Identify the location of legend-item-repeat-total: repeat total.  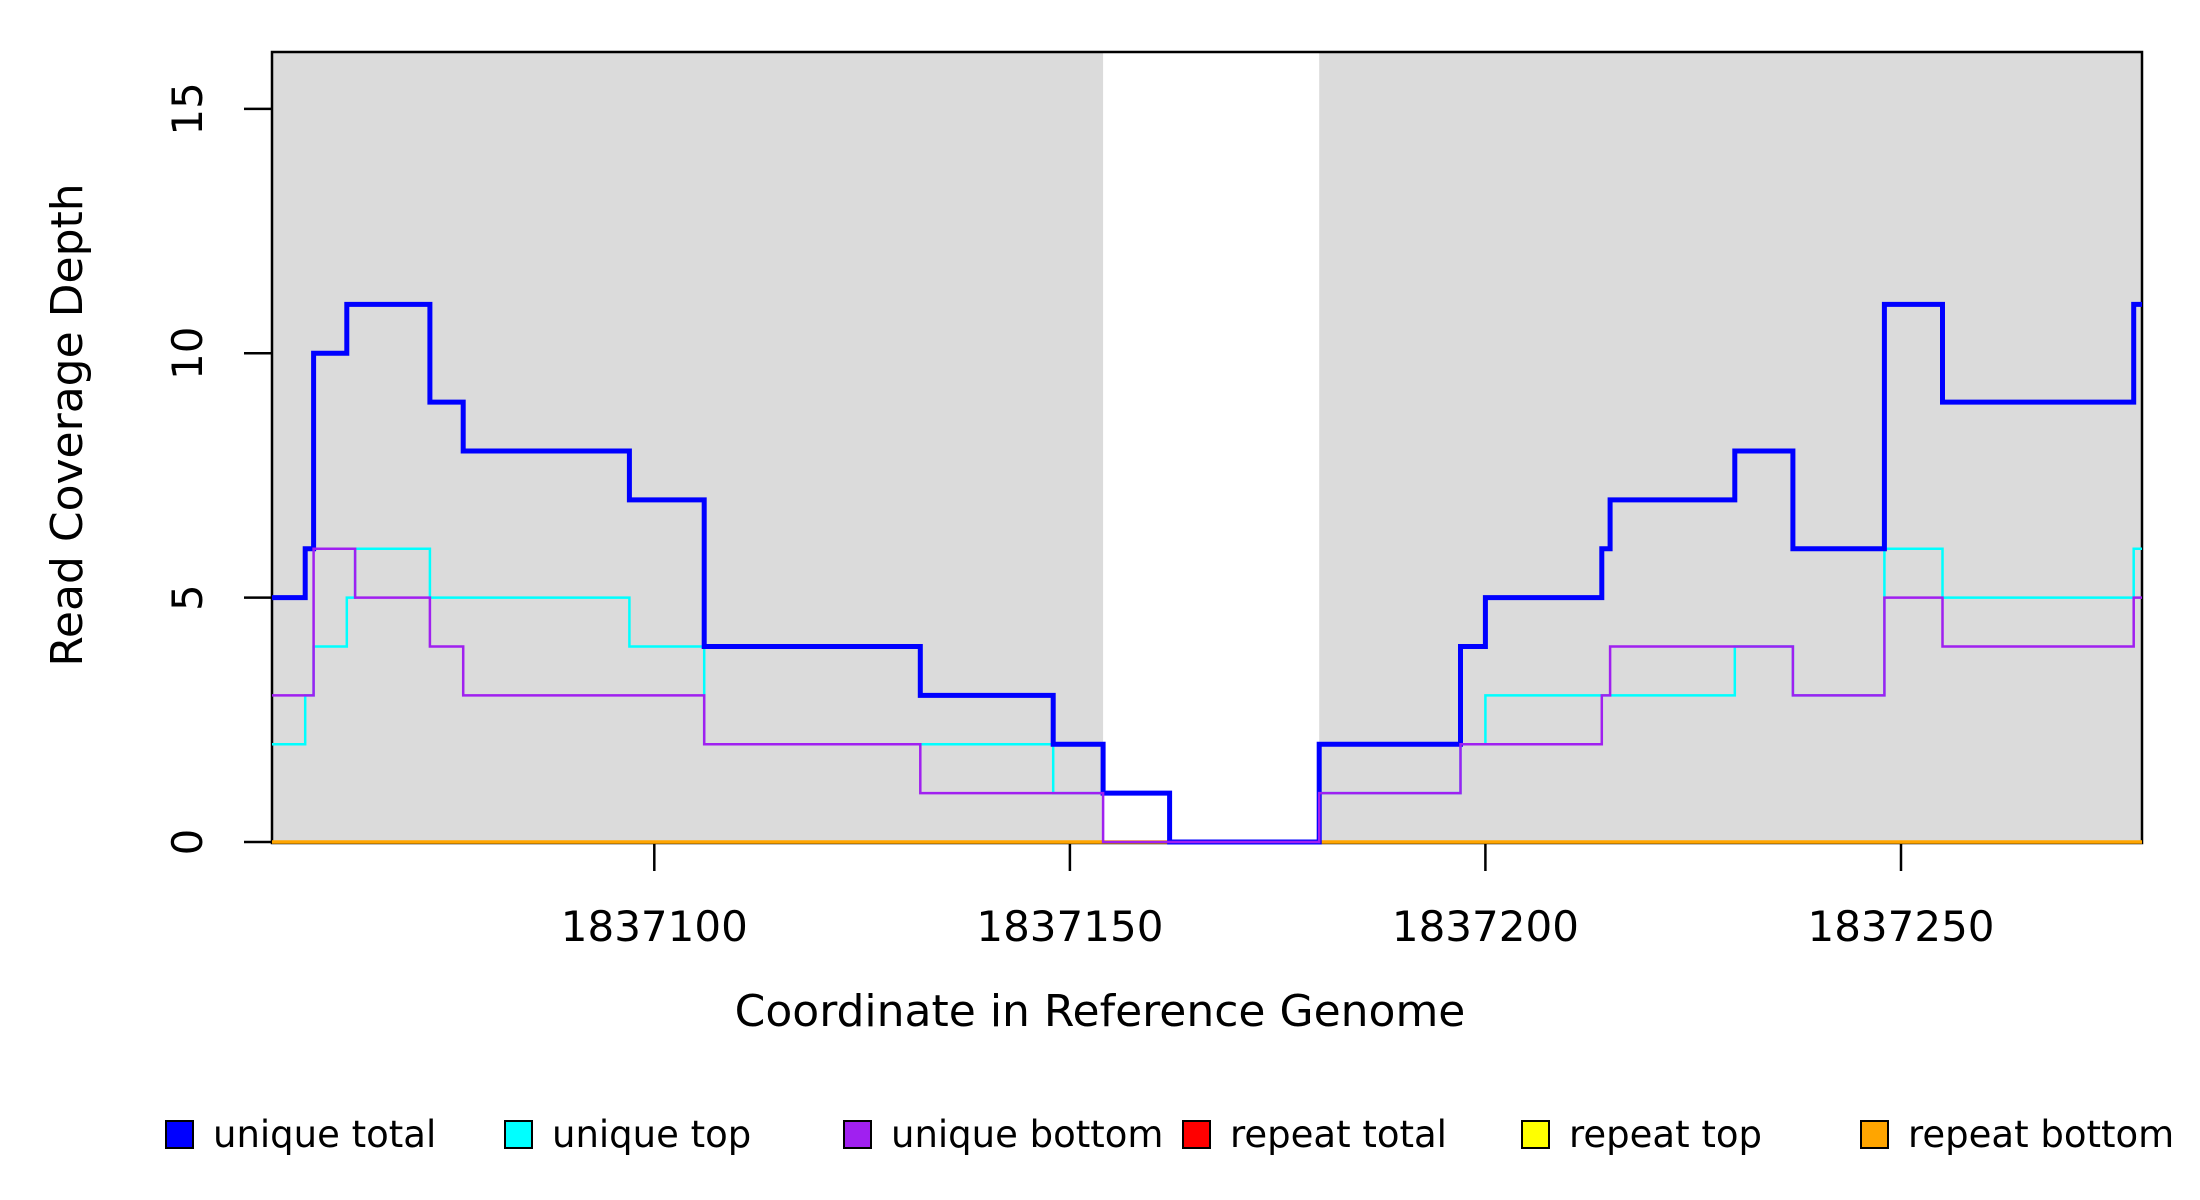
(1314, 1134).